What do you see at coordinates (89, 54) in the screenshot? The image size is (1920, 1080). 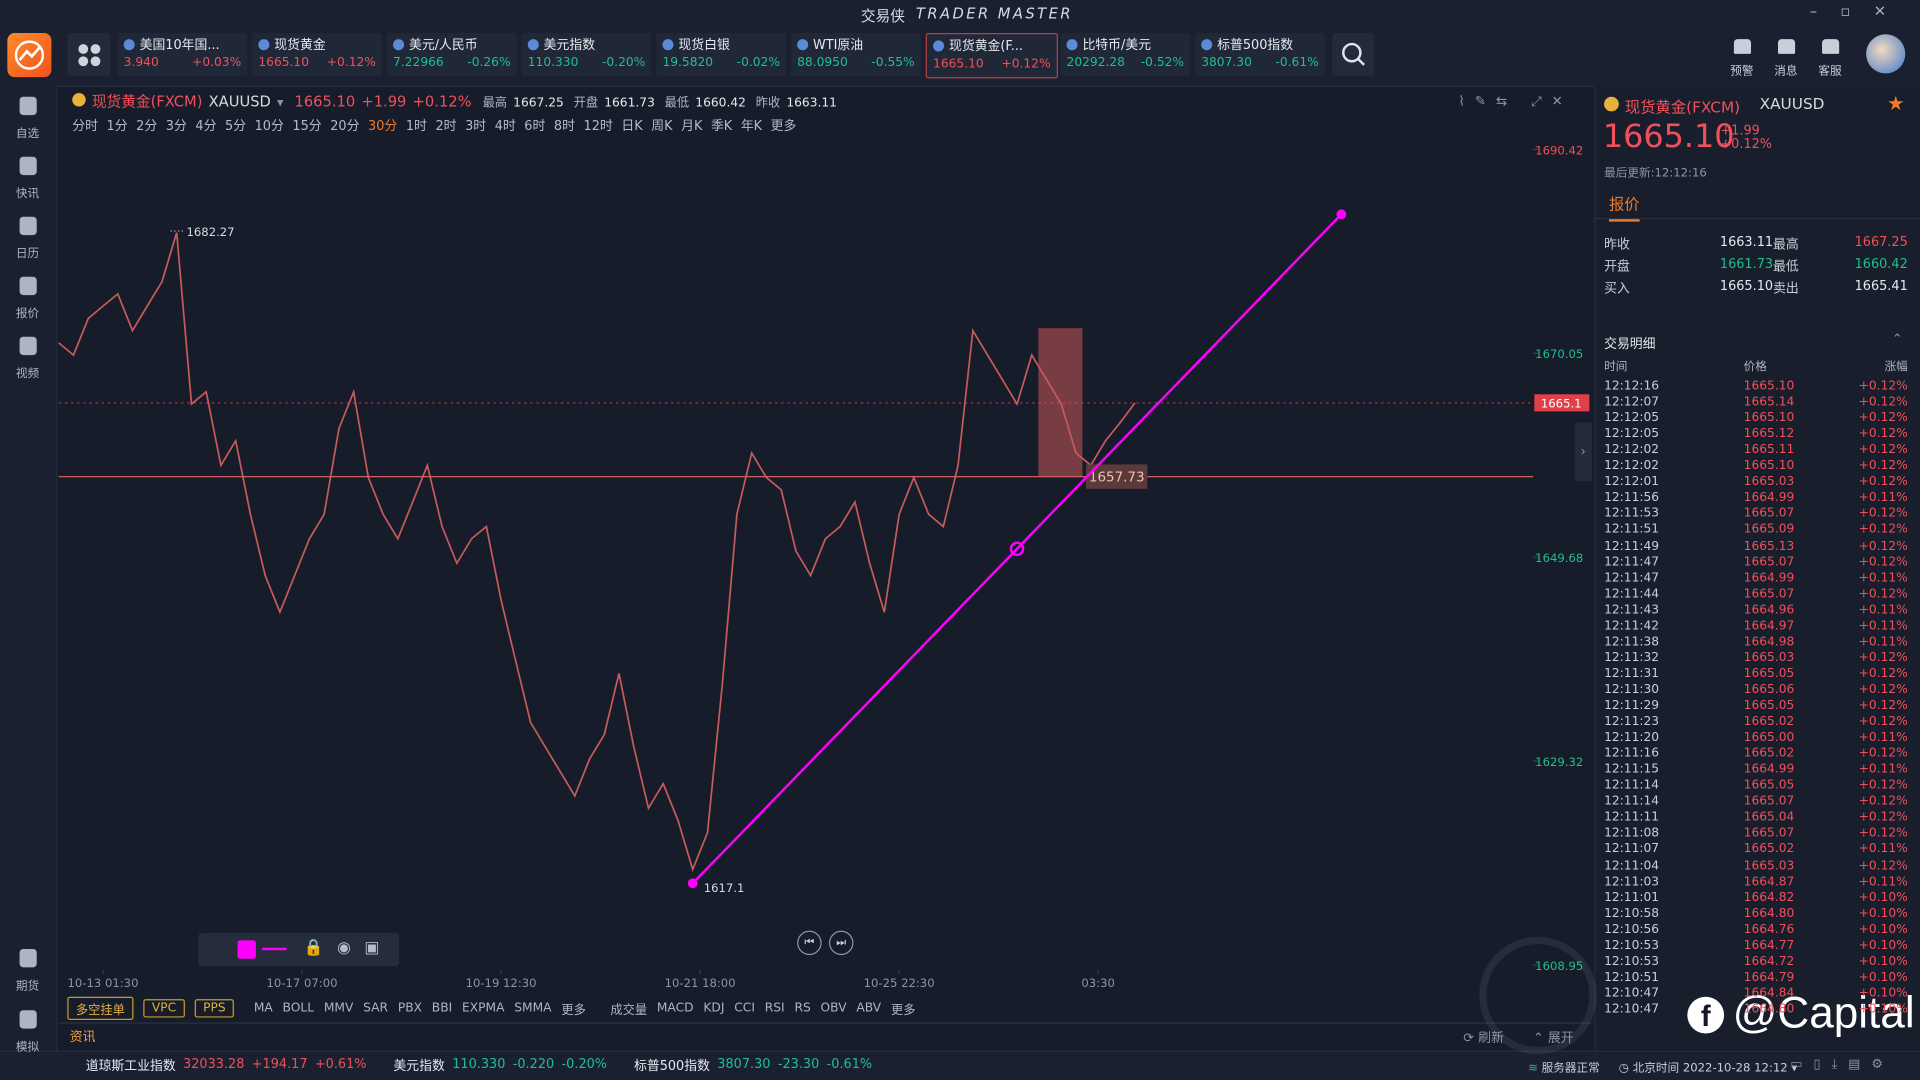 I see `apps-button` at bounding box center [89, 54].